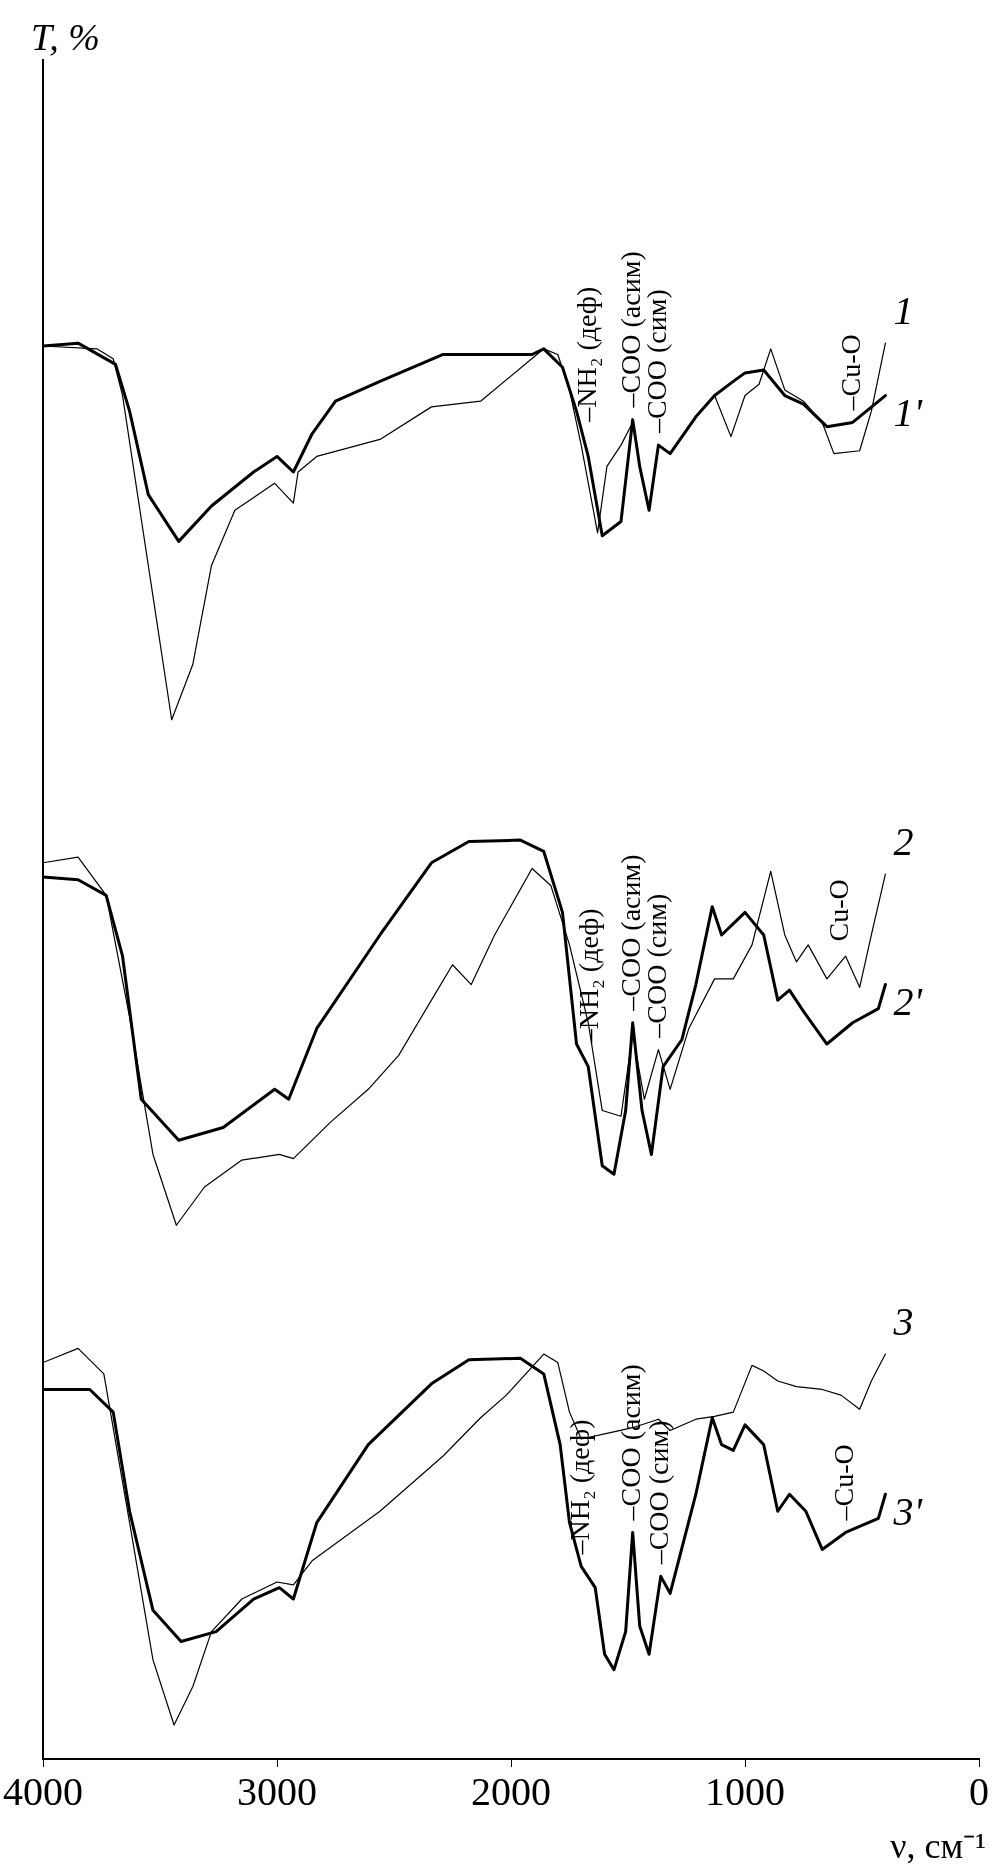  What do you see at coordinates (43, 1791) in the screenshot?
I see `x-tick-label: 4000` at bounding box center [43, 1791].